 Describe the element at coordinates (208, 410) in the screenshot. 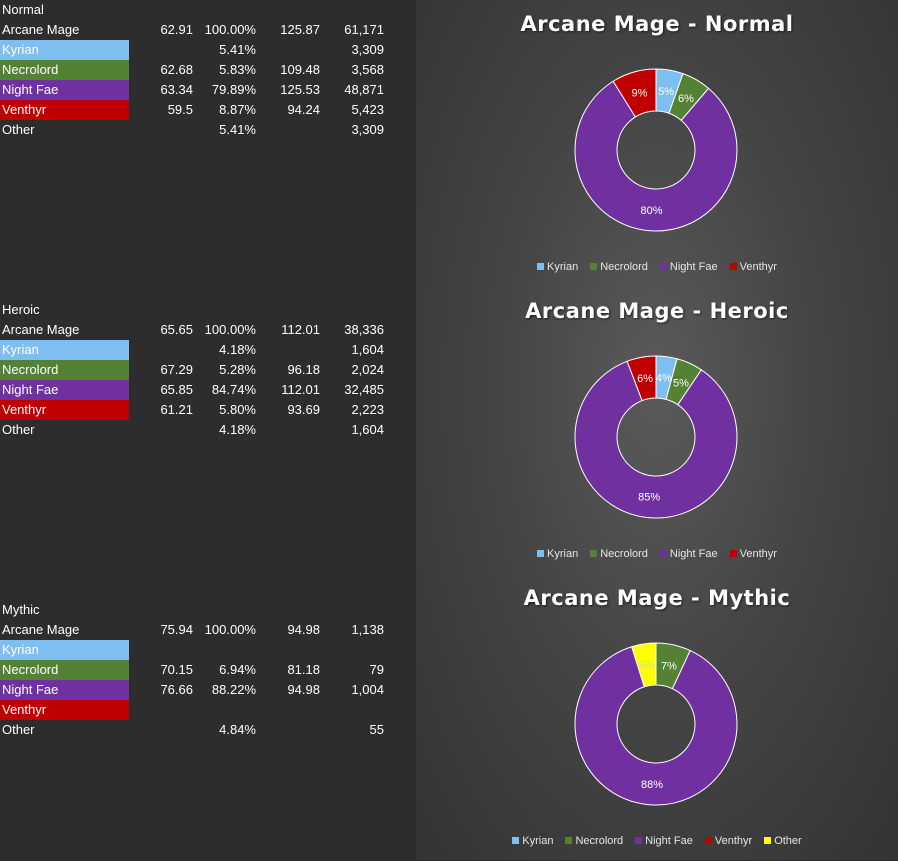

I see `table-row: Venthyr 61.21 5.80% 93.69 2,223` at that location.